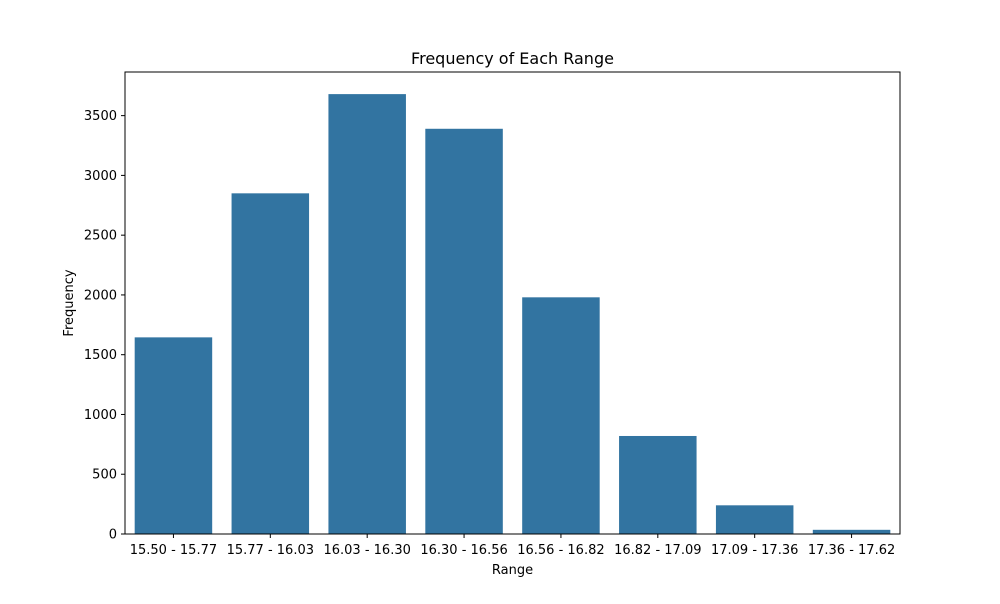  Describe the element at coordinates (512, 570) in the screenshot. I see `x-axis-label: Range` at that location.